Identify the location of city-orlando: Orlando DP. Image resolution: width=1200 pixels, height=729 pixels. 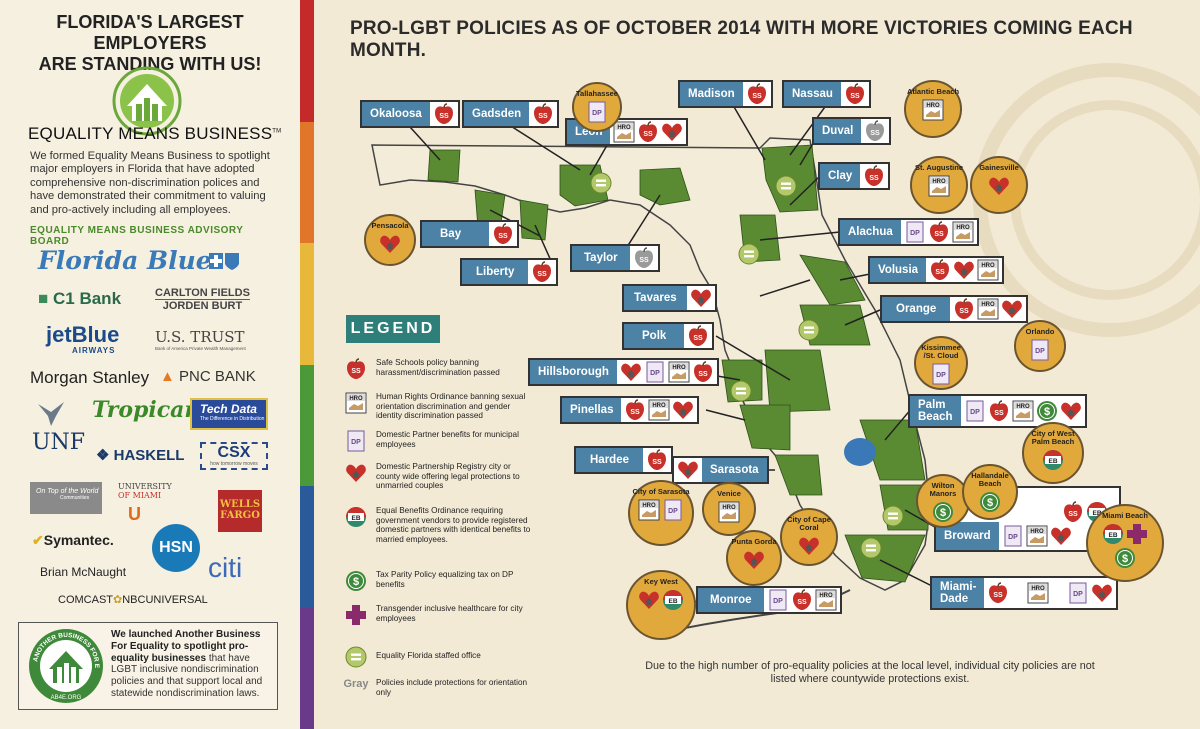
(1040, 346).